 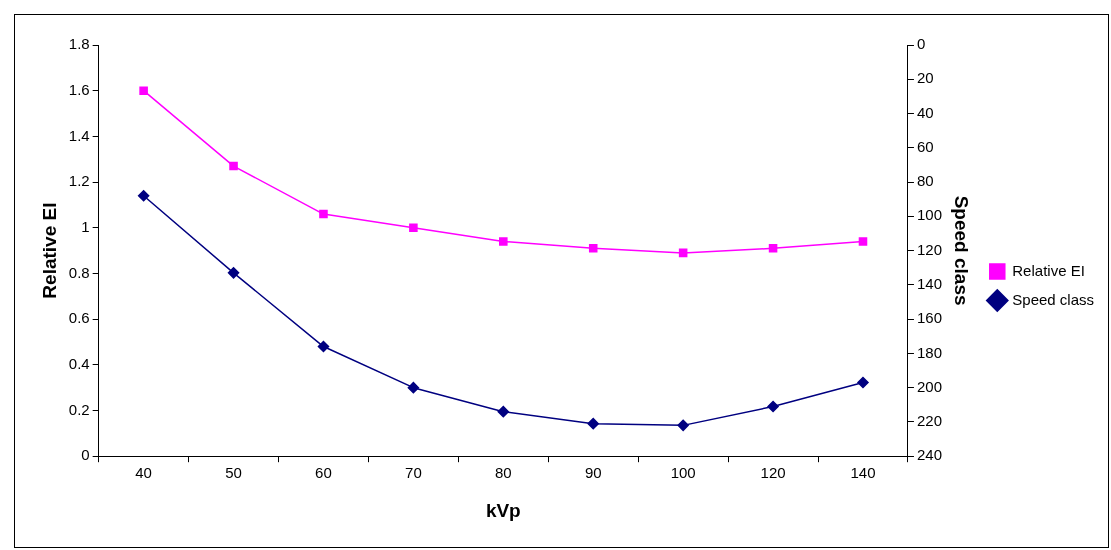 What do you see at coordinates (929, 386) in the screenshot?
I see `y2-tick-label: 200` at bounding box center [929, 386].